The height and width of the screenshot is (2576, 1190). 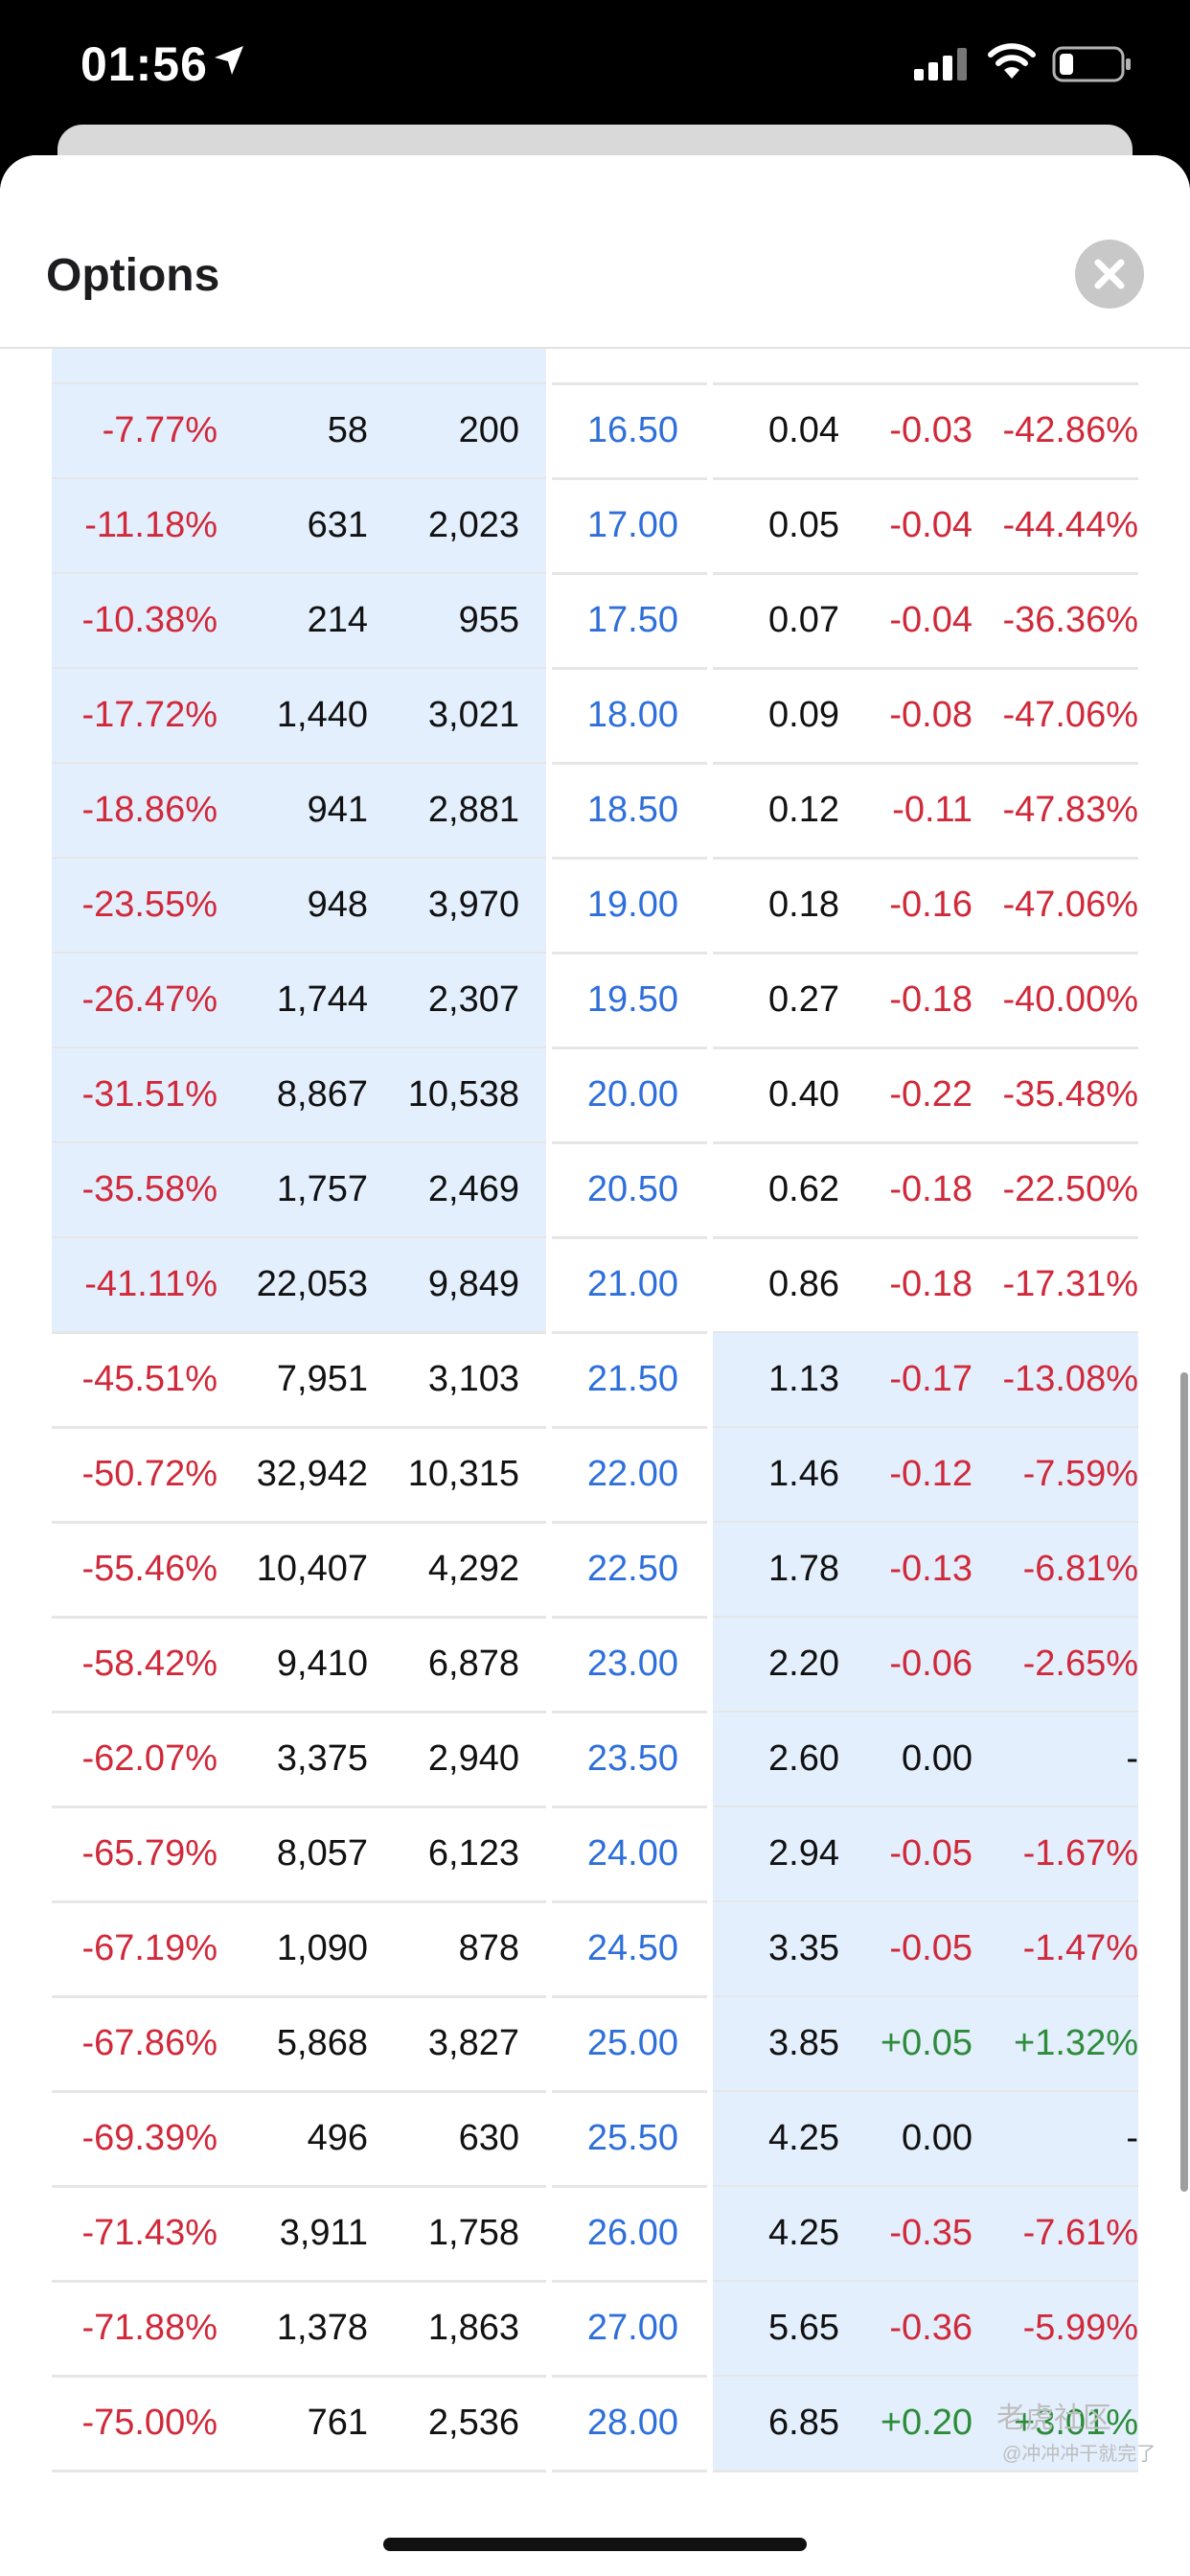 I want to click on status-bar: 01:56, so click(x=595, y=67).